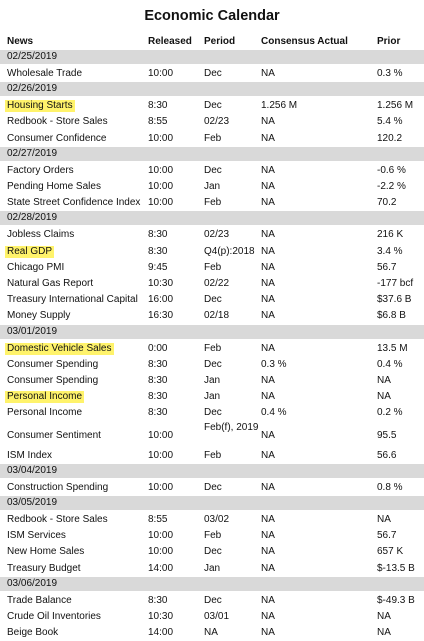 The image size is (424, 641). Describe the element at coordinates (212, 218) in the screenshot. I see `date-separator: 02/28/2019` at that location.